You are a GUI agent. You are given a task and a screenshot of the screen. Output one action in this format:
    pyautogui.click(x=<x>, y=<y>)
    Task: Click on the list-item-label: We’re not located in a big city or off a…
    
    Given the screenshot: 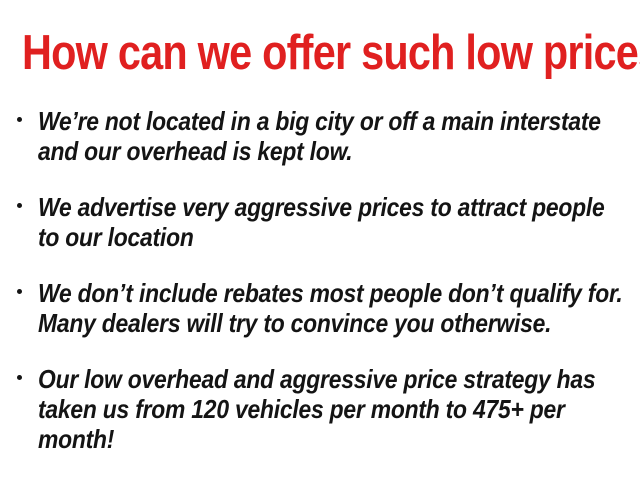 What is the action you would take?
    pyautogui.click(x=319, y=136)
    